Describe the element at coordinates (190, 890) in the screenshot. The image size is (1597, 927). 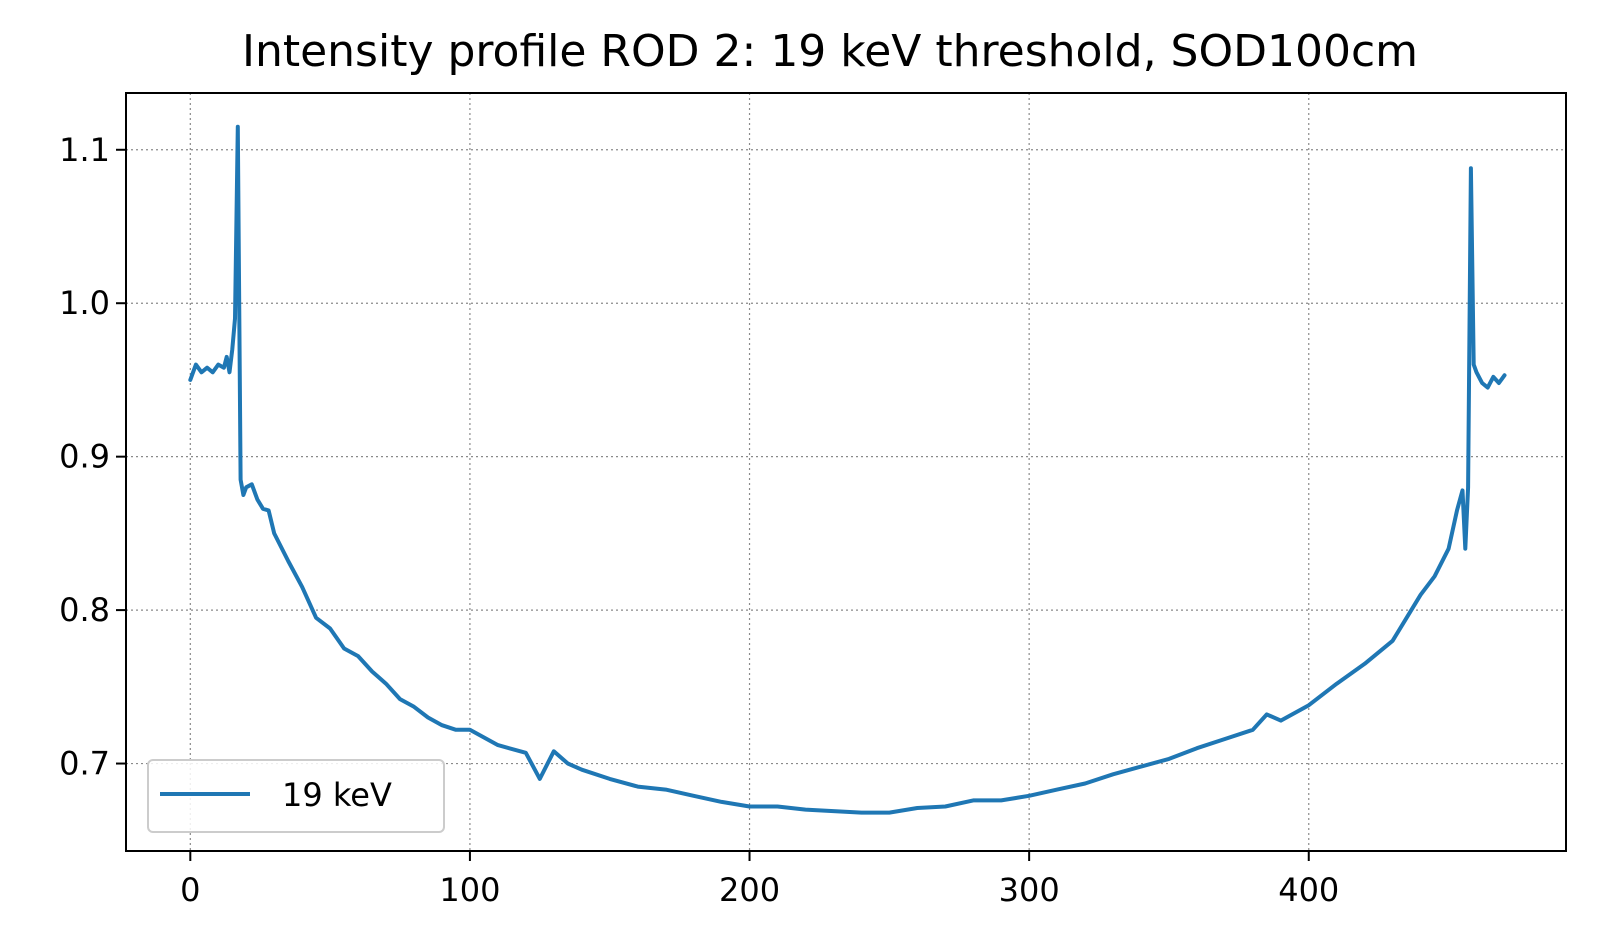
I see `x-tick-label: 0` at that location.